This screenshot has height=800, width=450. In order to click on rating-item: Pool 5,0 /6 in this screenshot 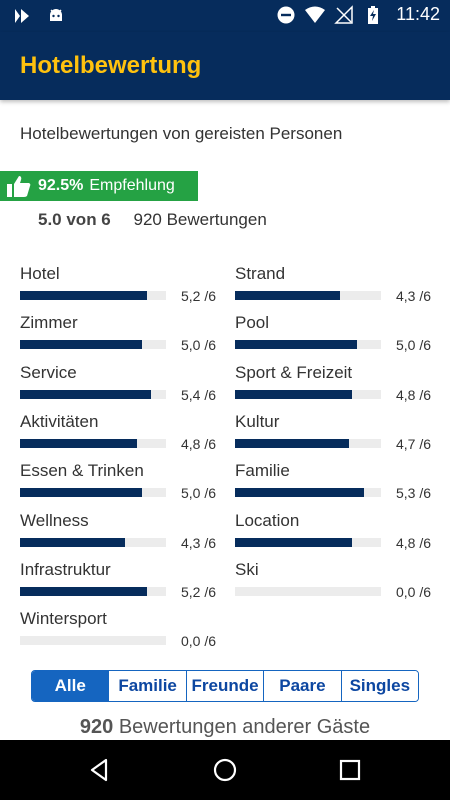, I will do `click(333, 335)`.